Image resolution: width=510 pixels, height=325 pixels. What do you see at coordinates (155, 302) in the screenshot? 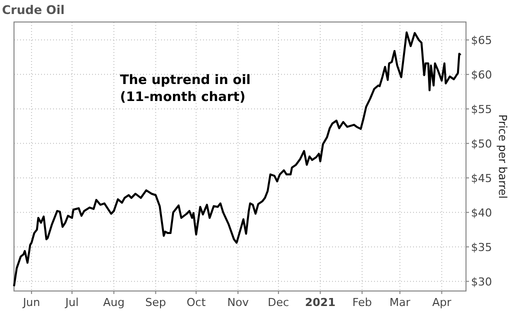
I see `x-tick-label: Sep` at bounding box center [155, 302].